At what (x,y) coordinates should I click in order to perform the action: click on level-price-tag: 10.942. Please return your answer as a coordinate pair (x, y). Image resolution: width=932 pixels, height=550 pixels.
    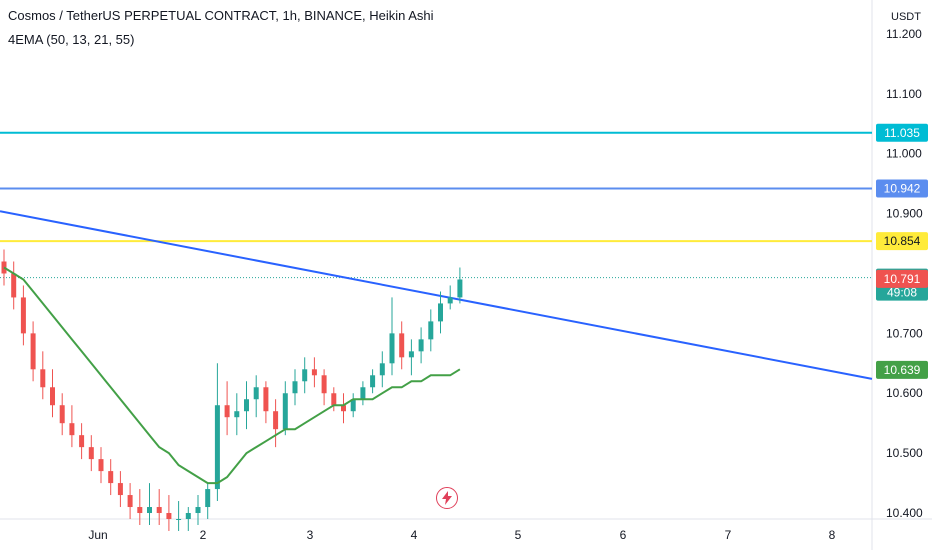
    Looking at the image, I should click on (902, 188).